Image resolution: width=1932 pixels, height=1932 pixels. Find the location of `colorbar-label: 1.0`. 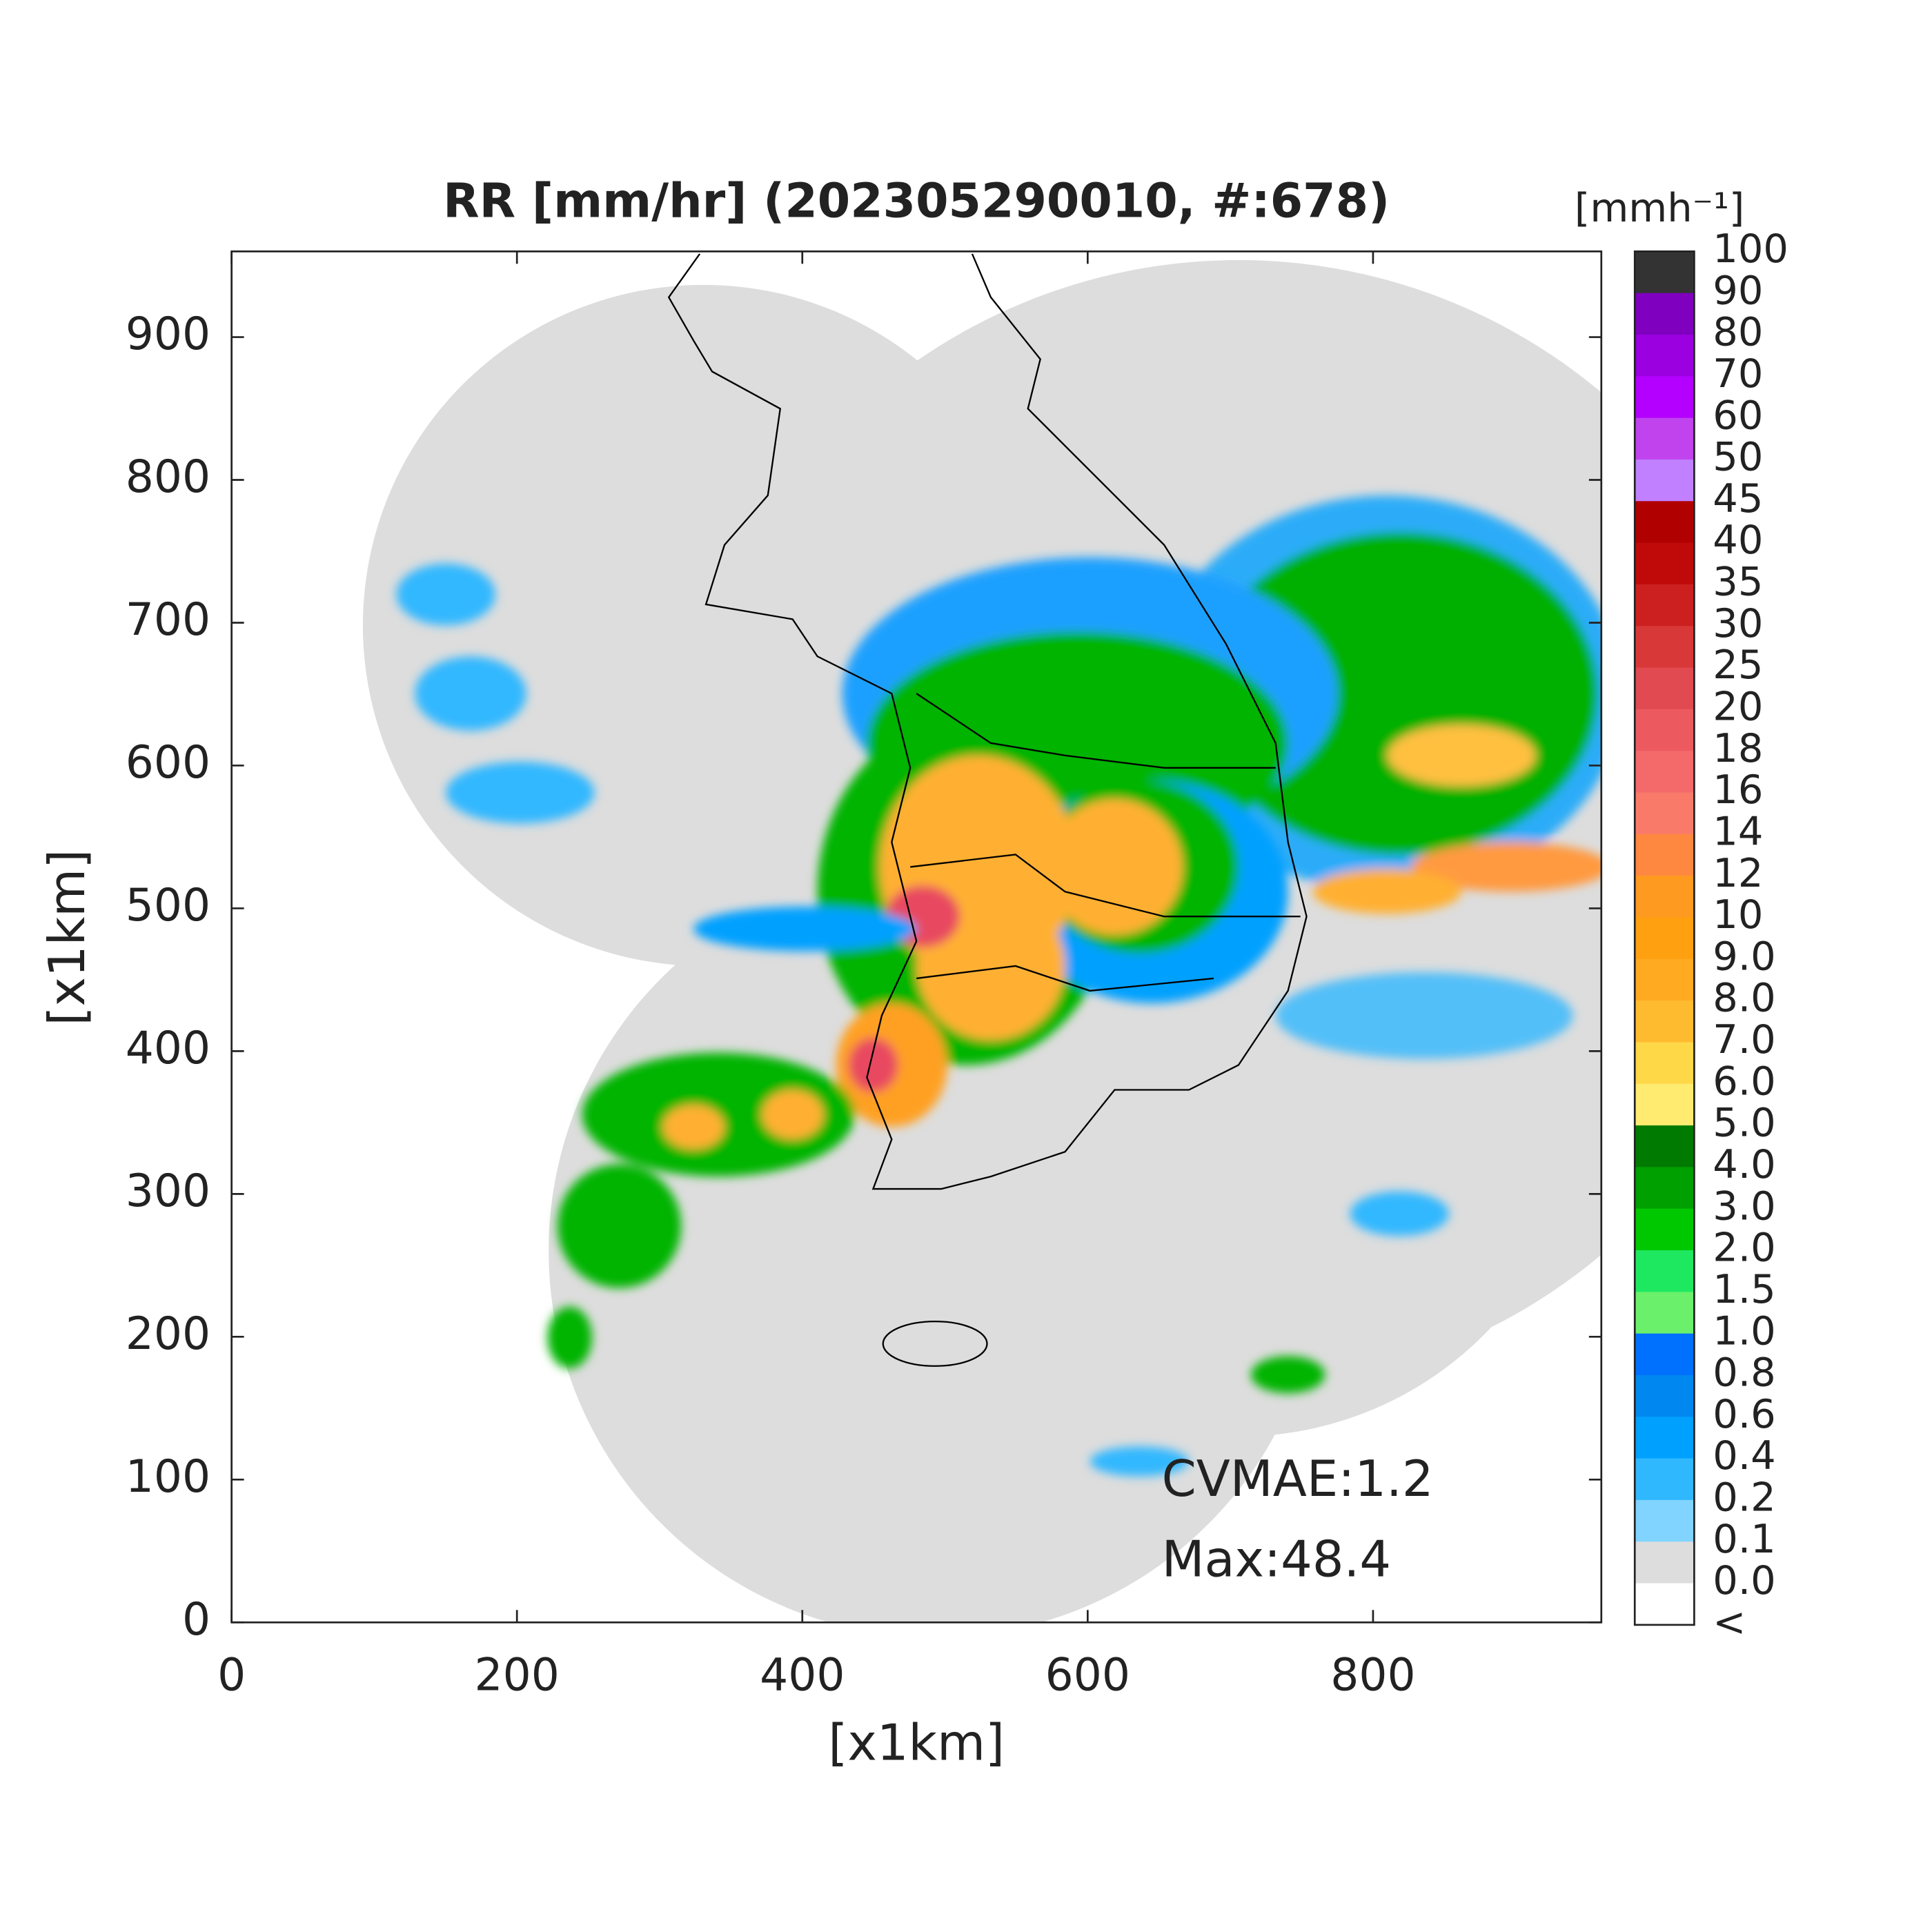

colorbar-label: 1.0 is located at coordinates (1744, 1331).